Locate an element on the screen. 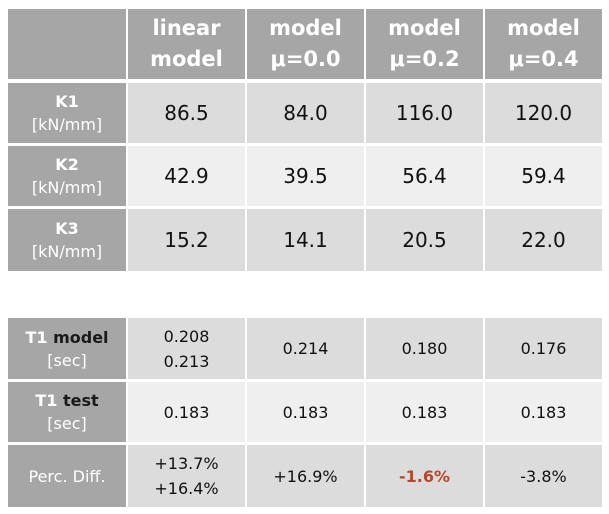 Image resolution: width=609 pixels, height=514 pixels. row-header-perc-diff: Perc. Diff. is located at coordinates (67, 476).